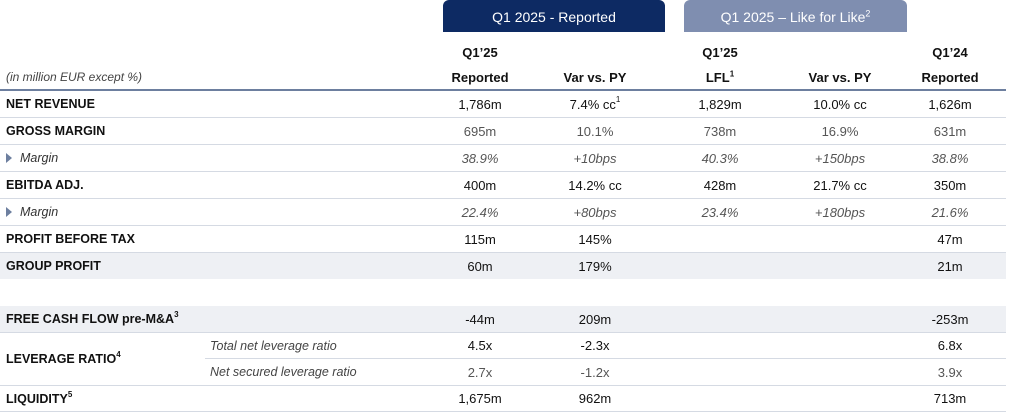  What do you see at coordinates (592, 104) in the screenshot?
I see `value-var-text: 7.4% cc` at bounding box center [592, 104].